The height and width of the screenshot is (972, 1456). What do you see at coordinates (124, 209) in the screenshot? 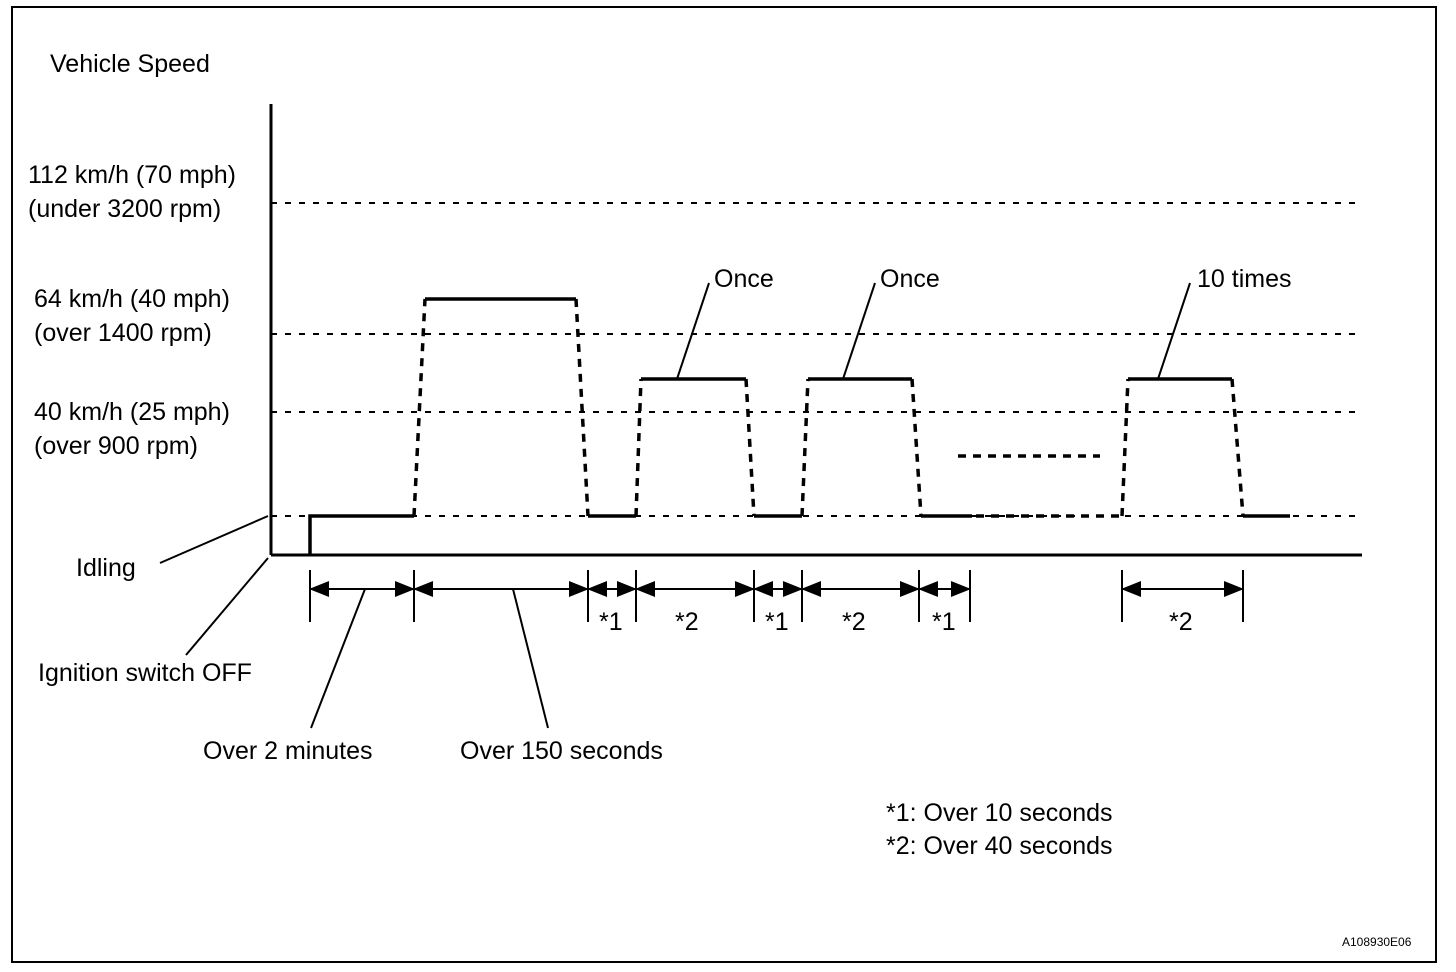
I see `level-112-rpm-label: (under 3200 rpm)` at bounding box center [124, 209].